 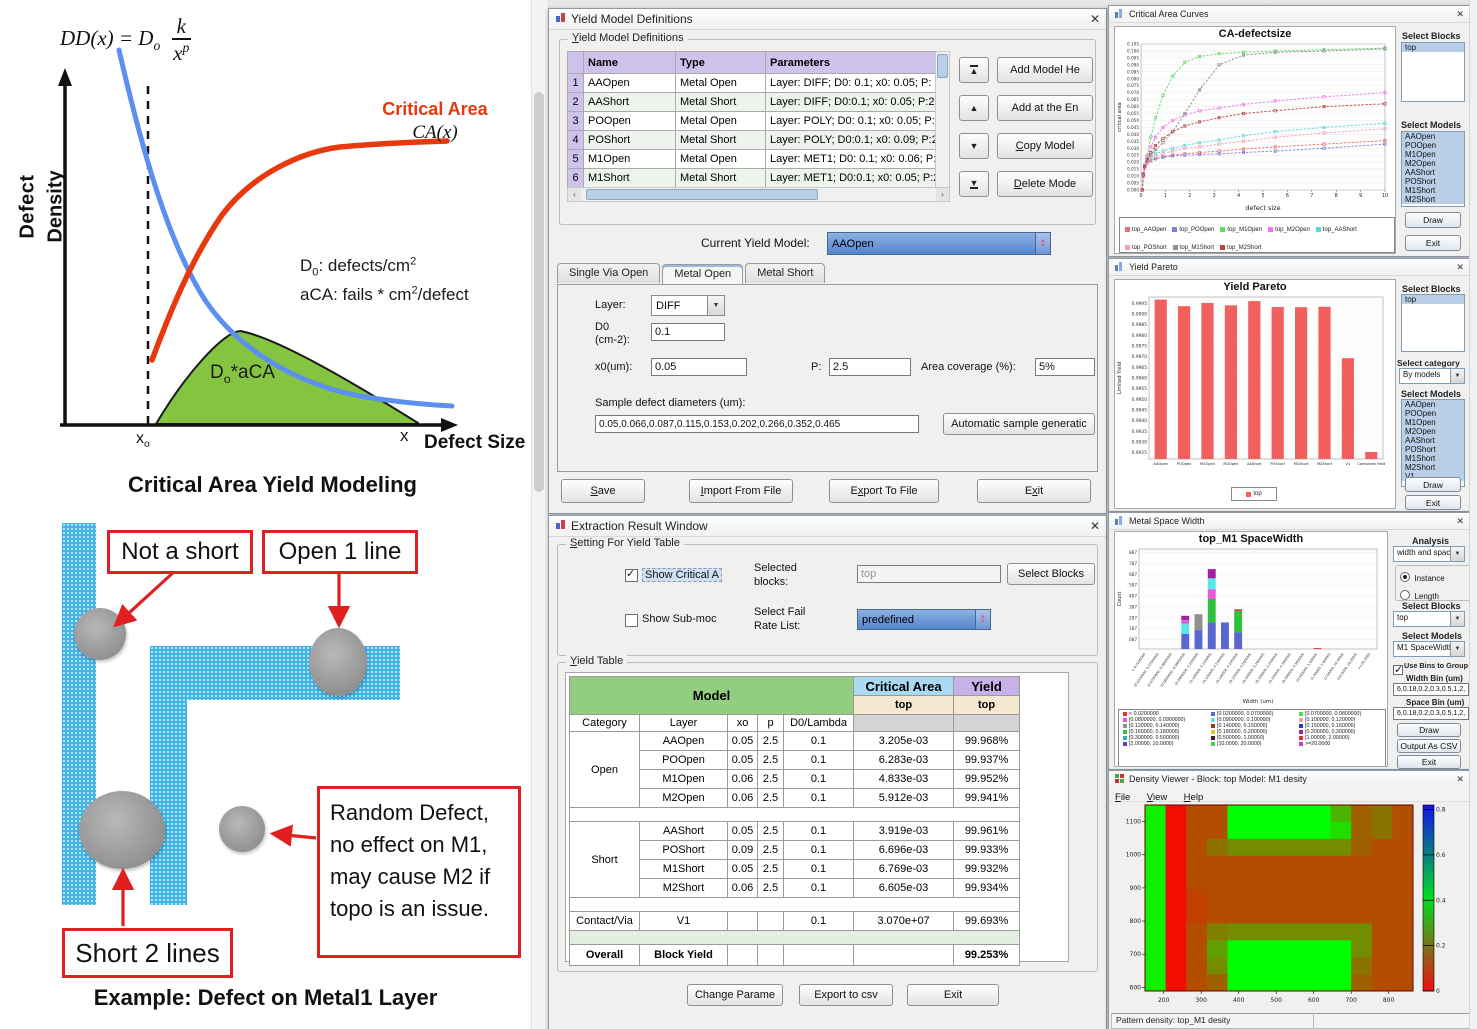 What do you see at coordinates (974, 146) in the screenshot?
I see `move-down-button: ▼` at bounding box center [974, 146].